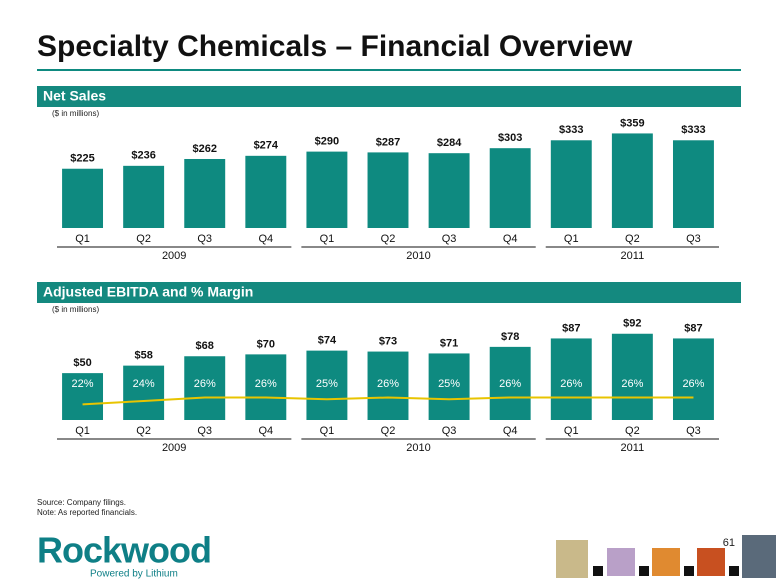  I want to click on value-label: $68, so click(205, 346).